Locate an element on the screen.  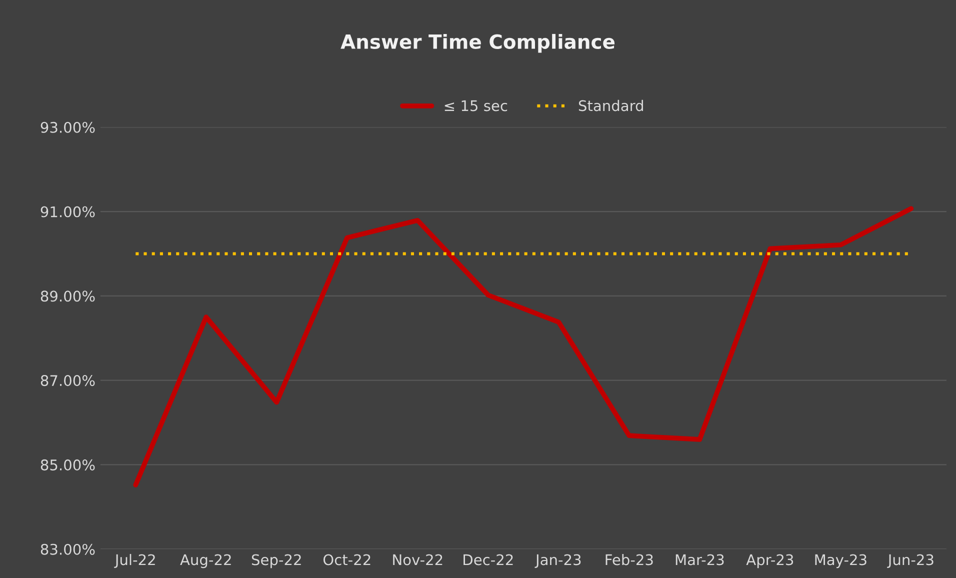
x-tick-label: Oct-22 is located at coordinates (346, 560).